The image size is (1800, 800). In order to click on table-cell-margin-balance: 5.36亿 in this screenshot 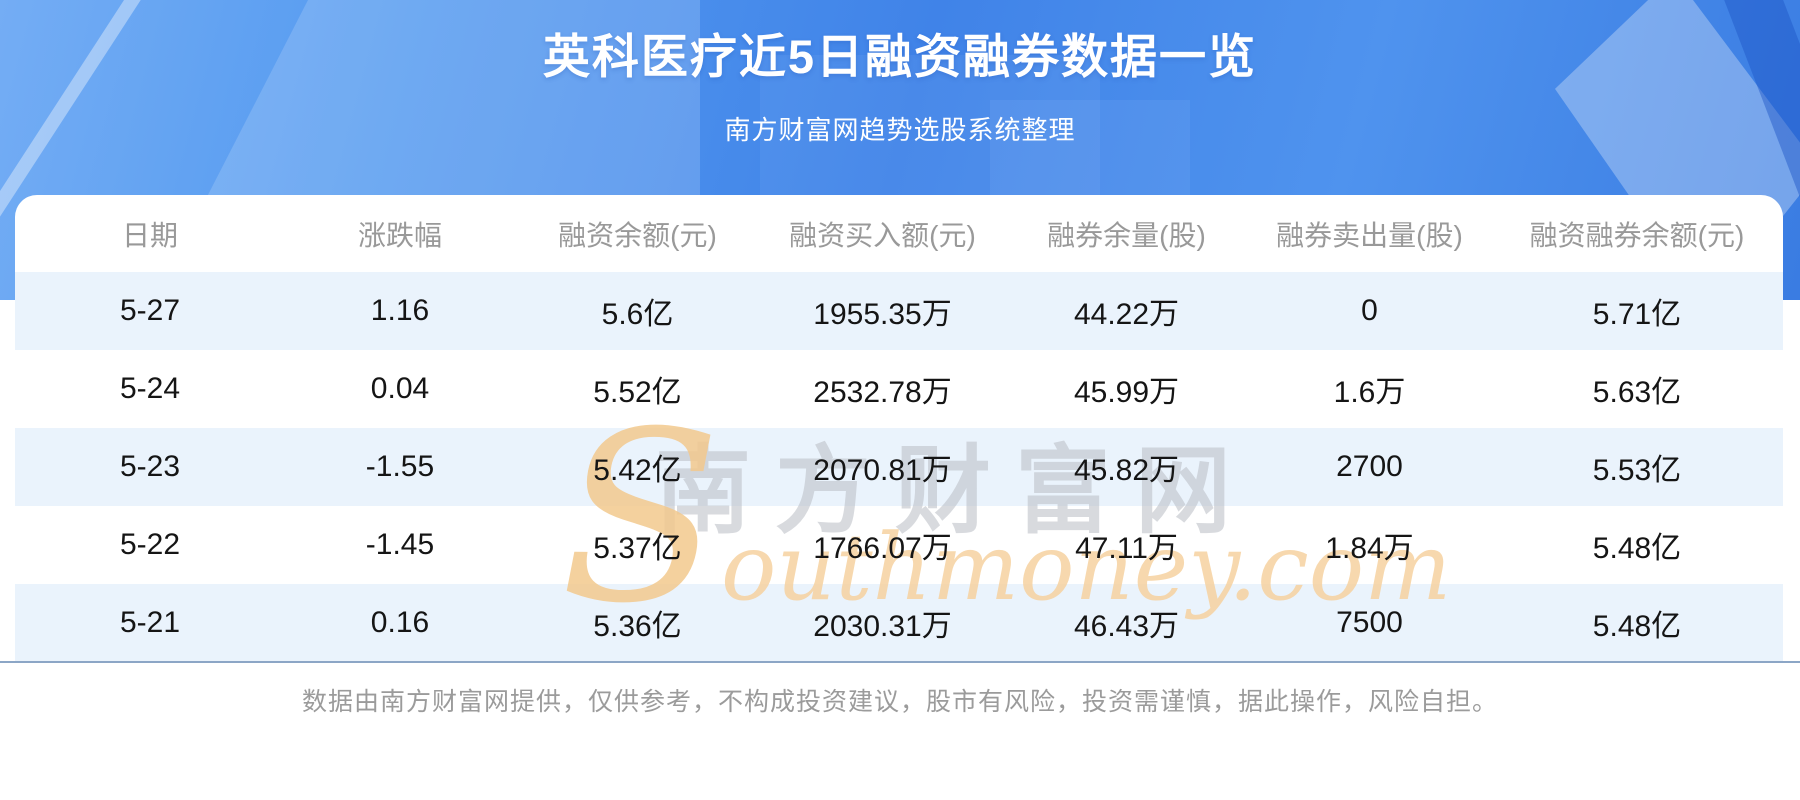, I will do `click(637, 626)`.